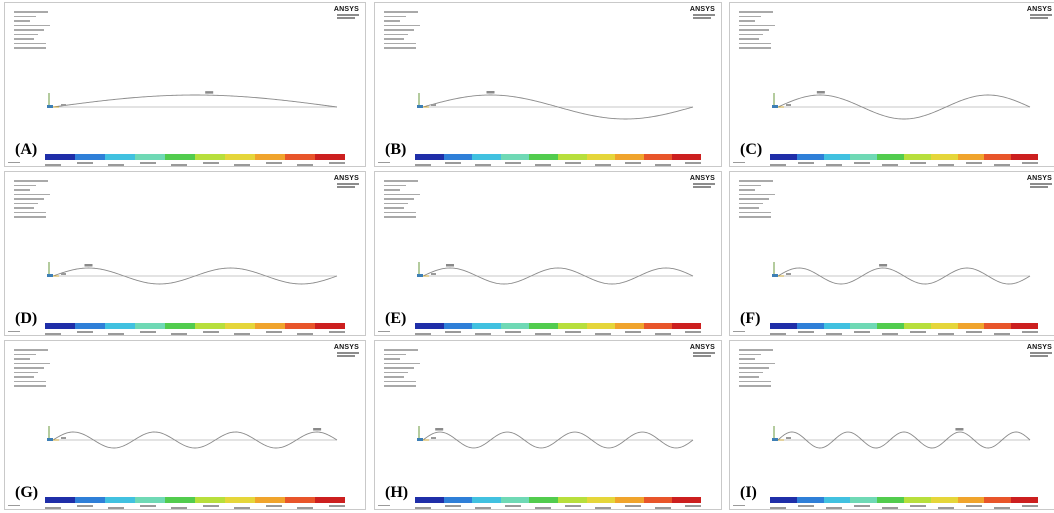 The height and width of the screenshot is (513, 1054). What do you see at coordinates (185, 425) in the screenshot?
I see `mode-shape-panel: ANSYS (G)` at bounding box center [185, 425].